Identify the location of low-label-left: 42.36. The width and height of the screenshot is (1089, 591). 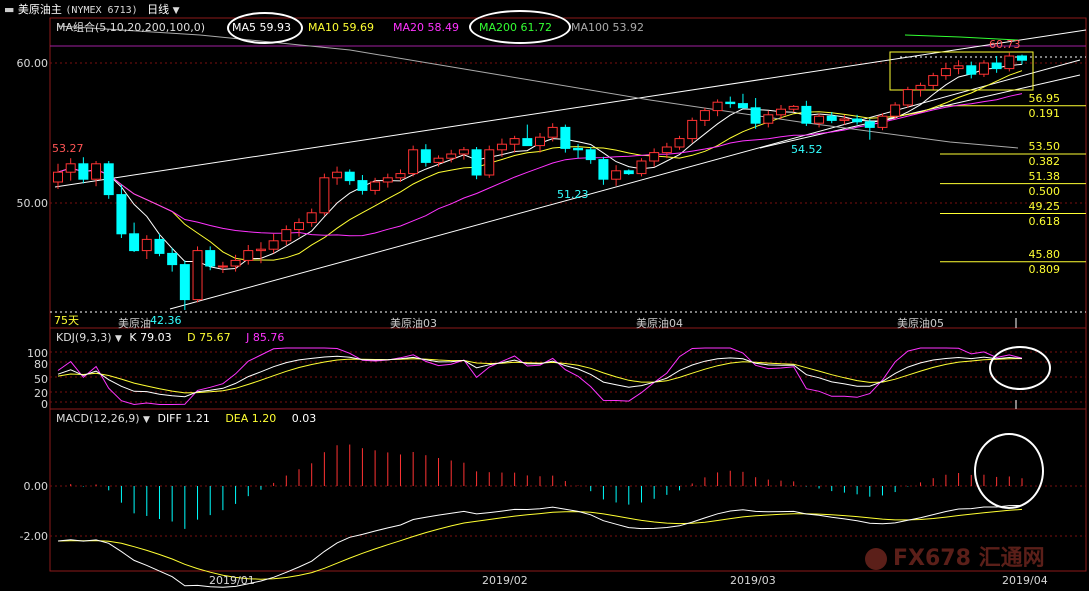
(166, 320).